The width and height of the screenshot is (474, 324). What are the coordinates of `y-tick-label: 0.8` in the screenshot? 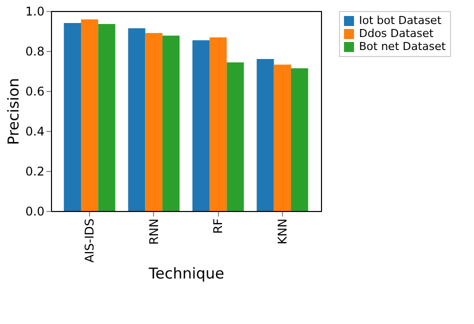 It's located at (34, 51).